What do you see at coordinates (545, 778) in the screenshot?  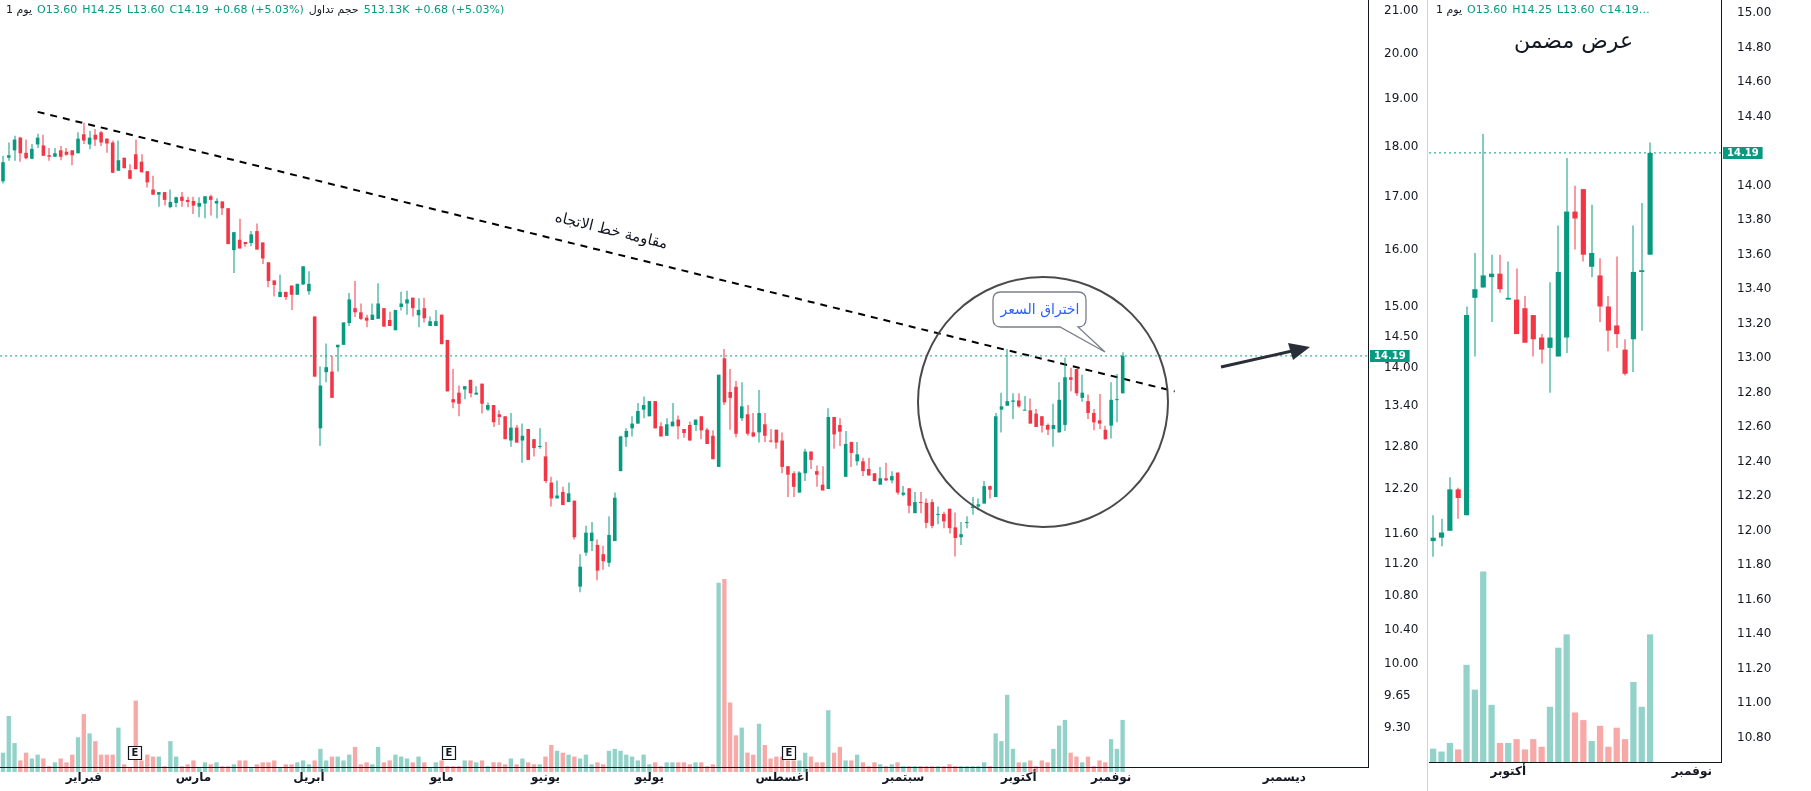 I see `x-tick-label: يونيو` at bounding box center [545, 778].